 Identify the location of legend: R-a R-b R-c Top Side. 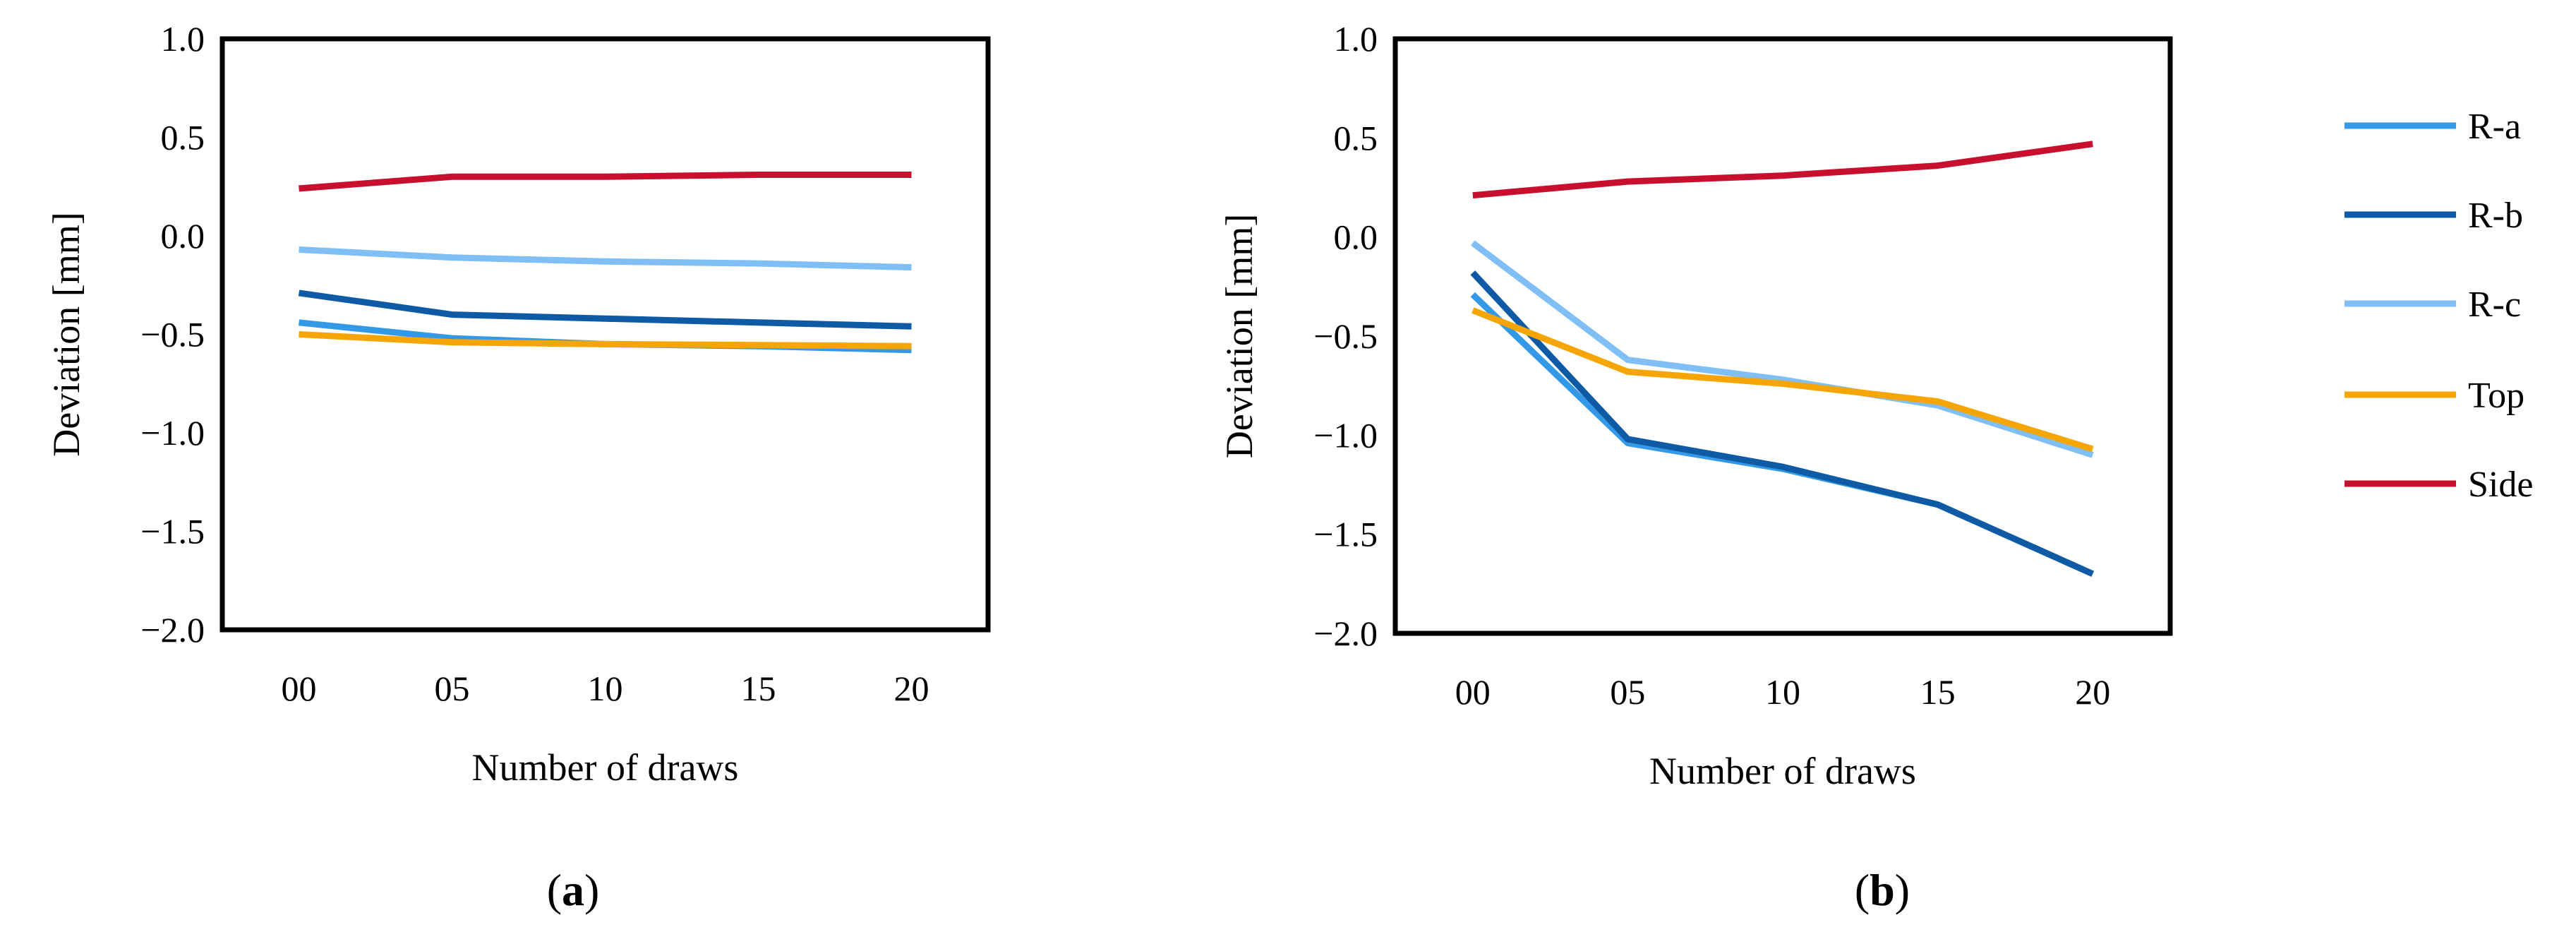
(2439, 306).